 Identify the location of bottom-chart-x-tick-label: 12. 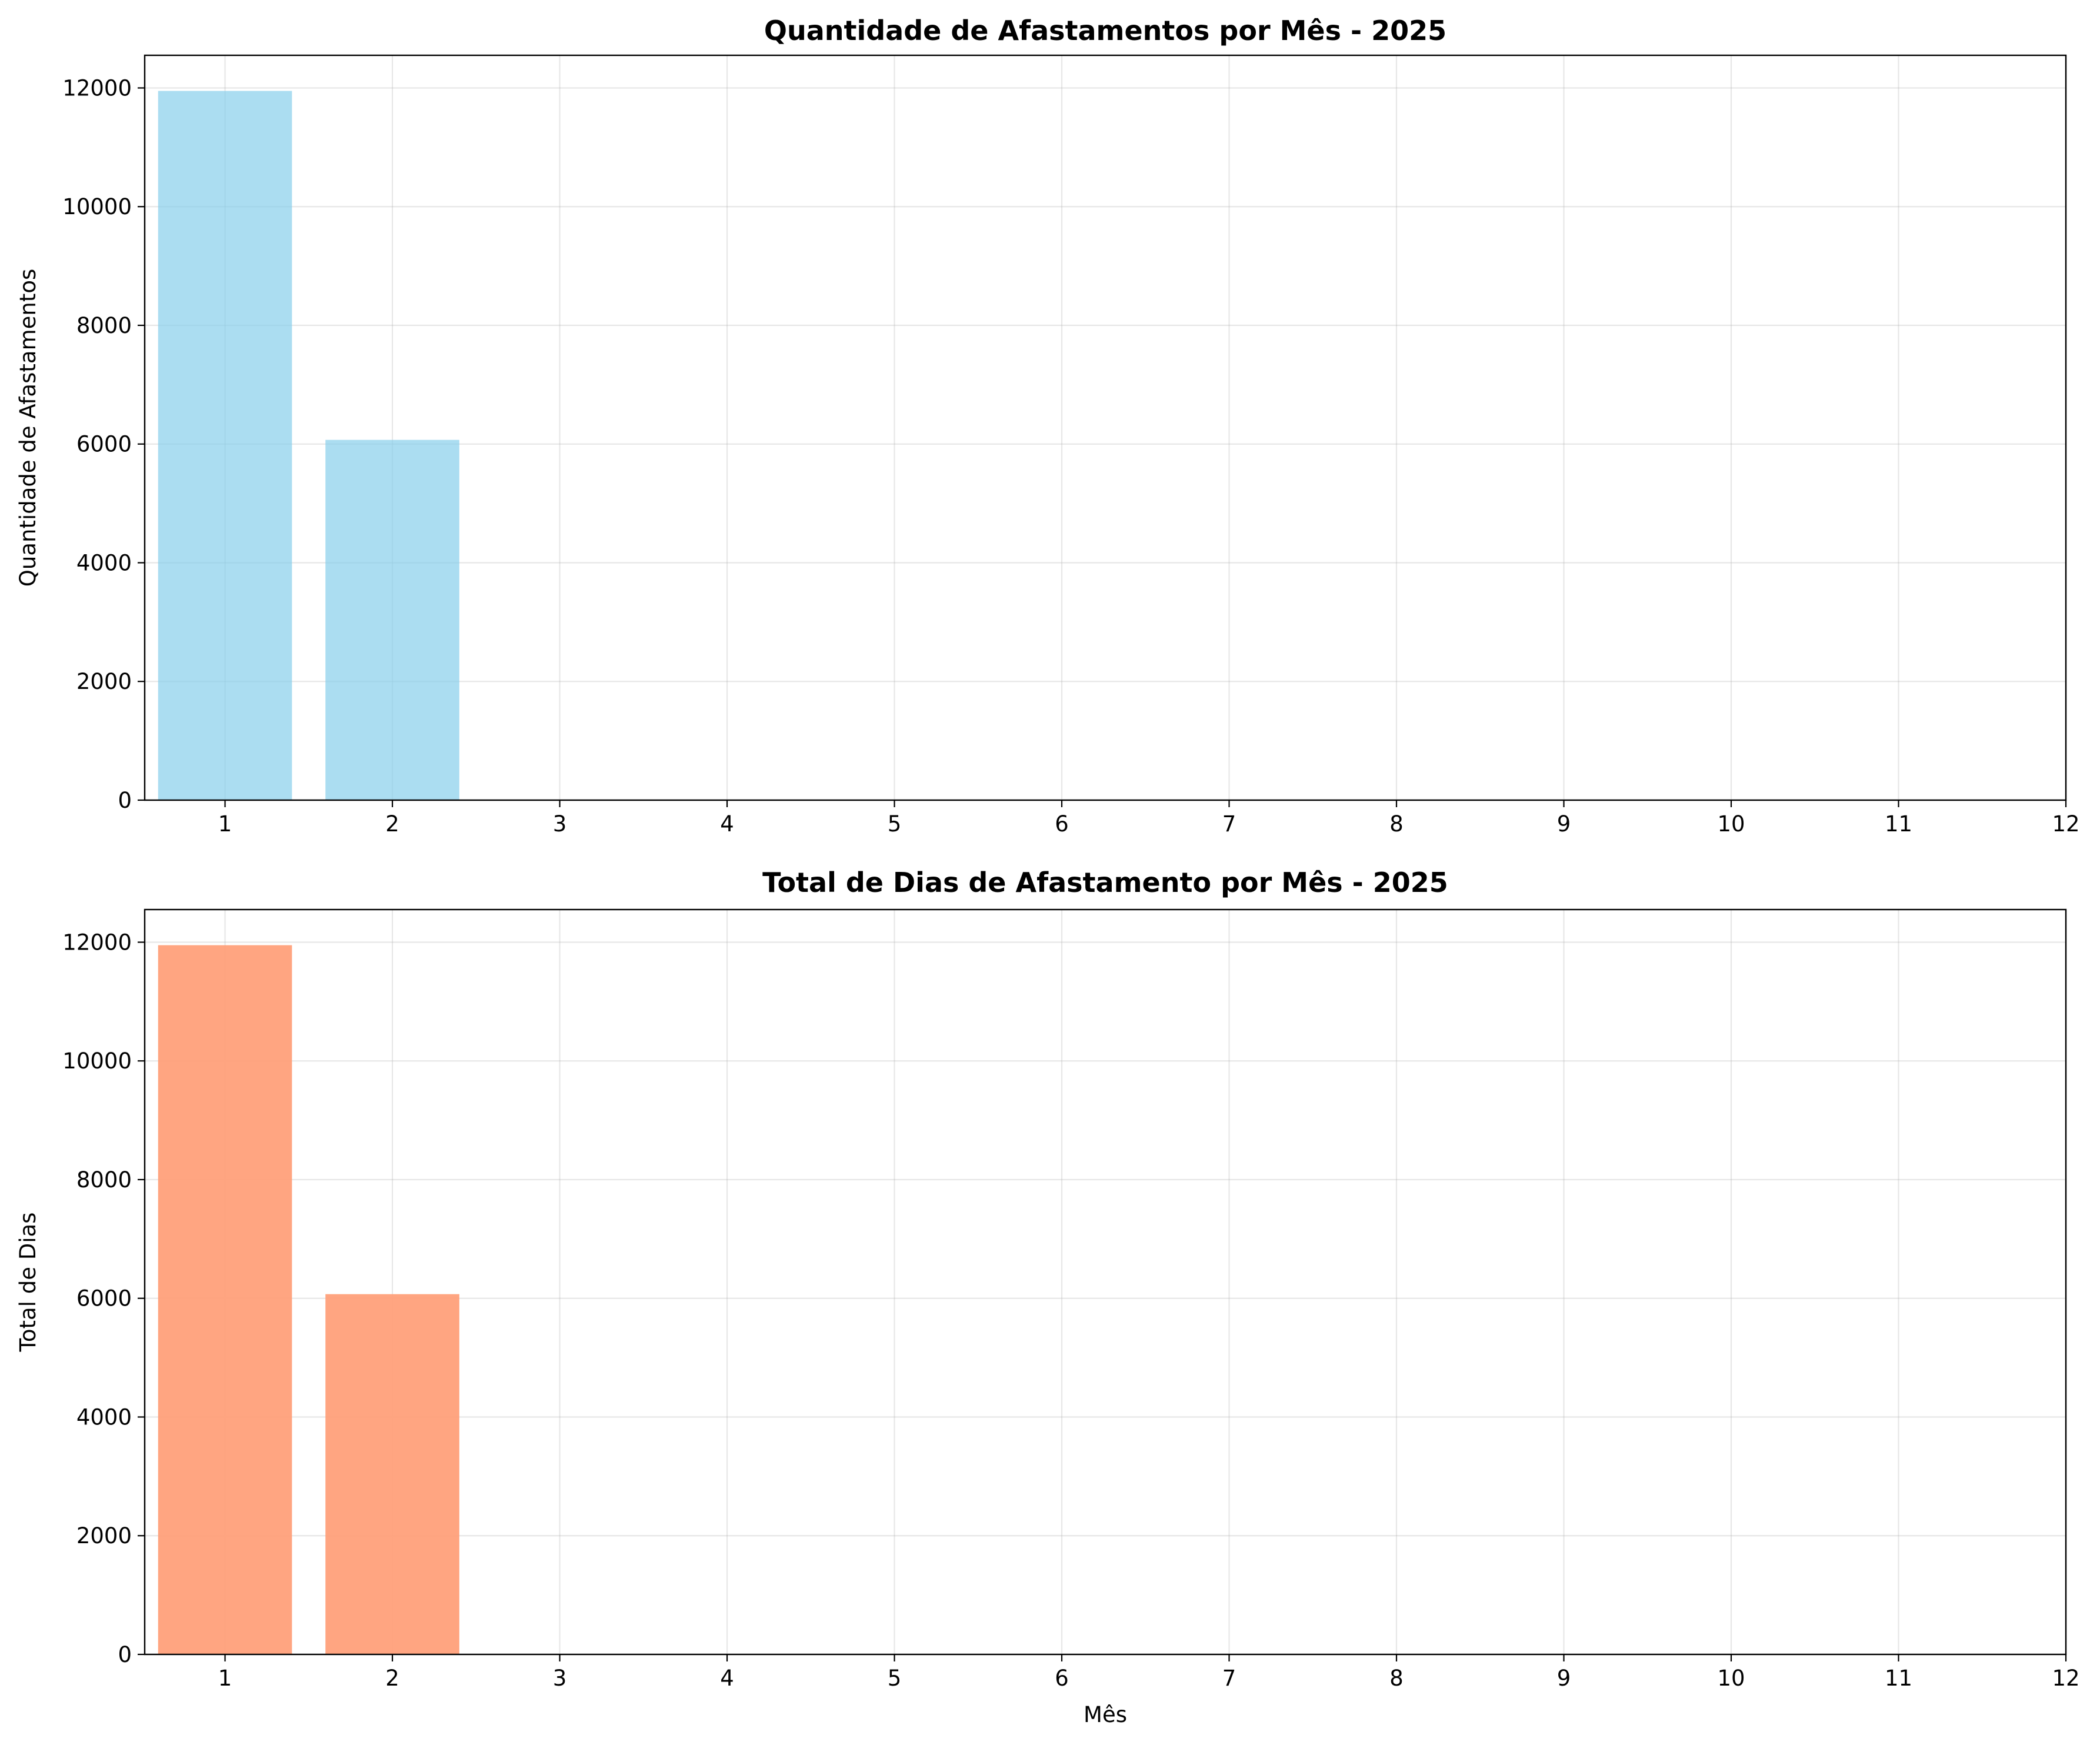
(2065, 1678).